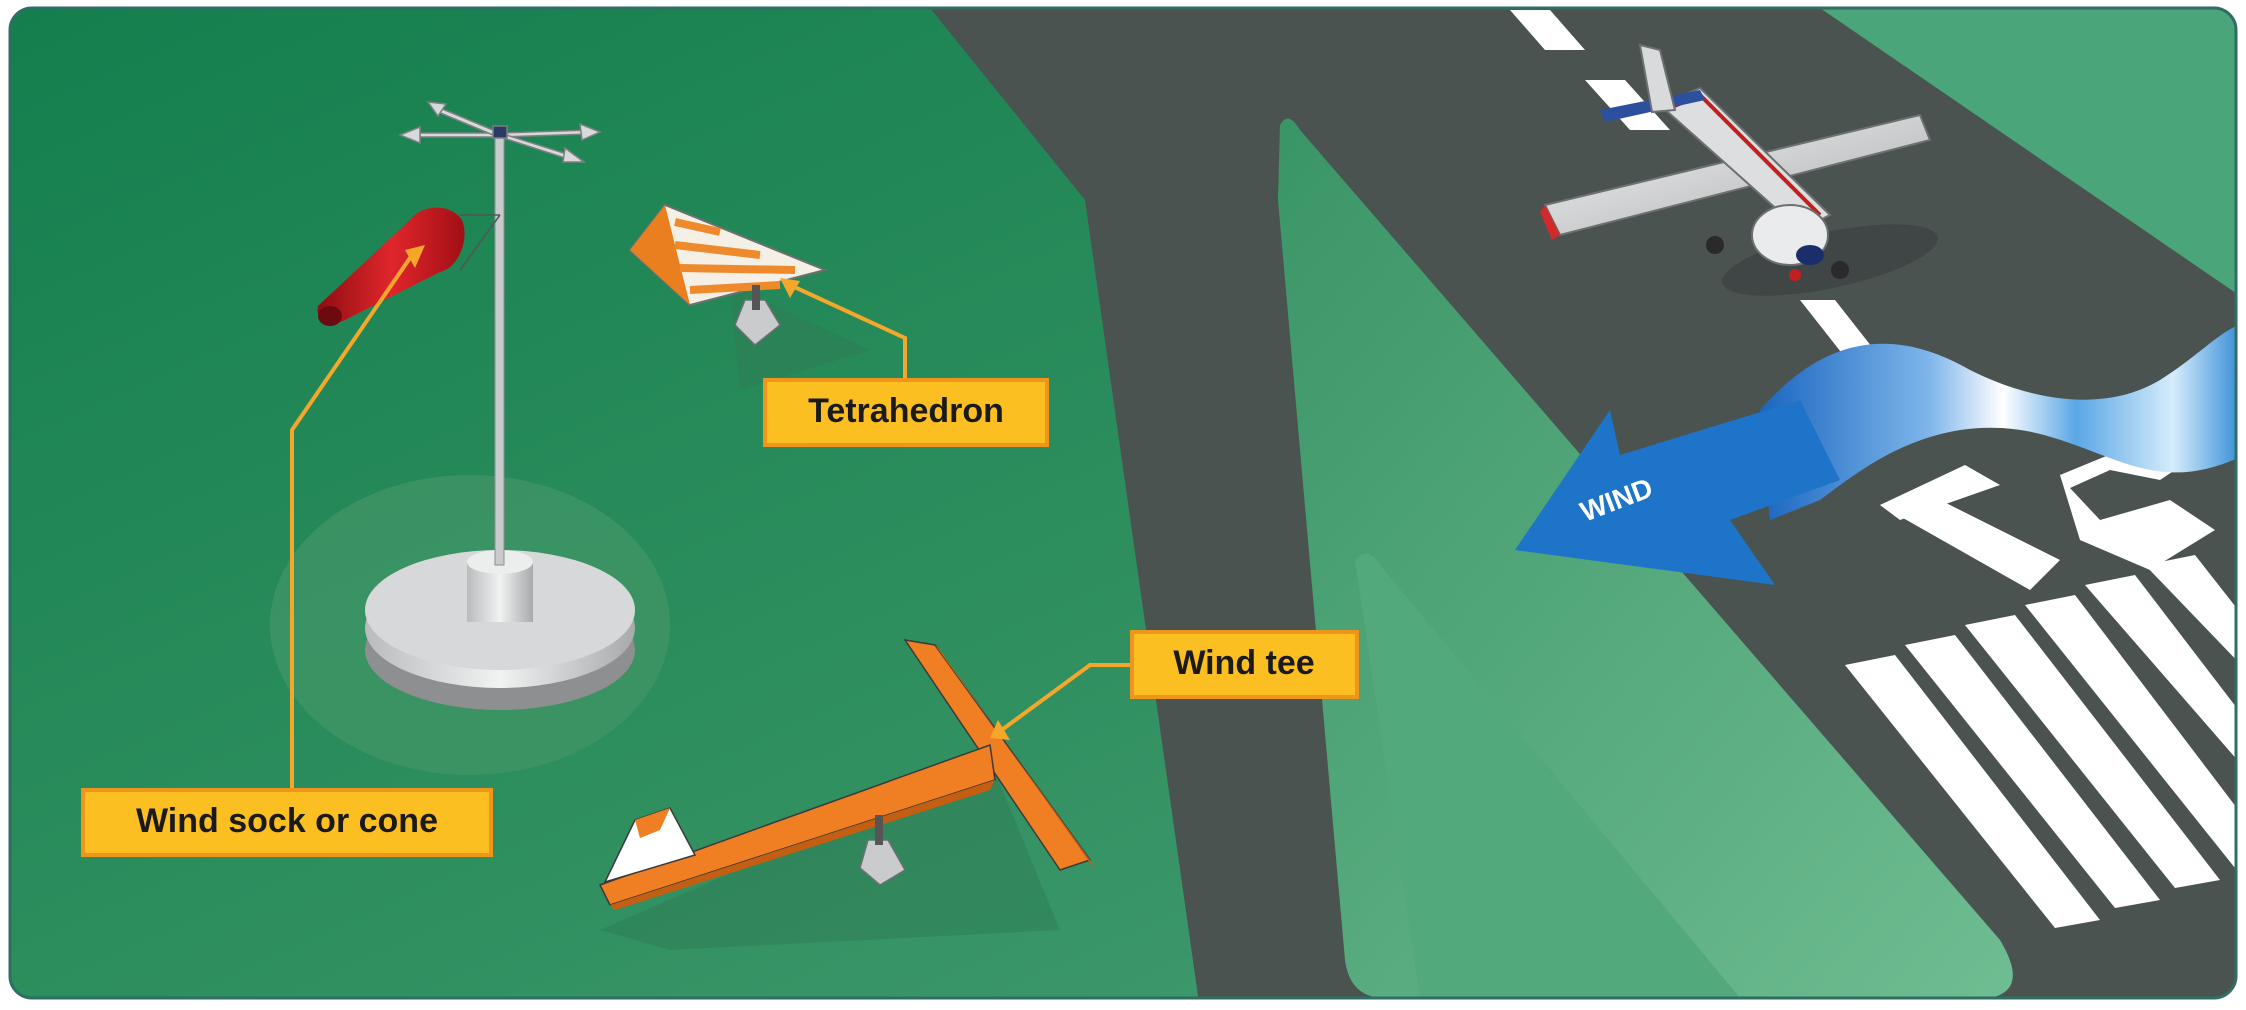  What do you see at coordinates (352, 521) in the screenshot?
I see `leader-wind-sock` at bounding box center [352, 521].